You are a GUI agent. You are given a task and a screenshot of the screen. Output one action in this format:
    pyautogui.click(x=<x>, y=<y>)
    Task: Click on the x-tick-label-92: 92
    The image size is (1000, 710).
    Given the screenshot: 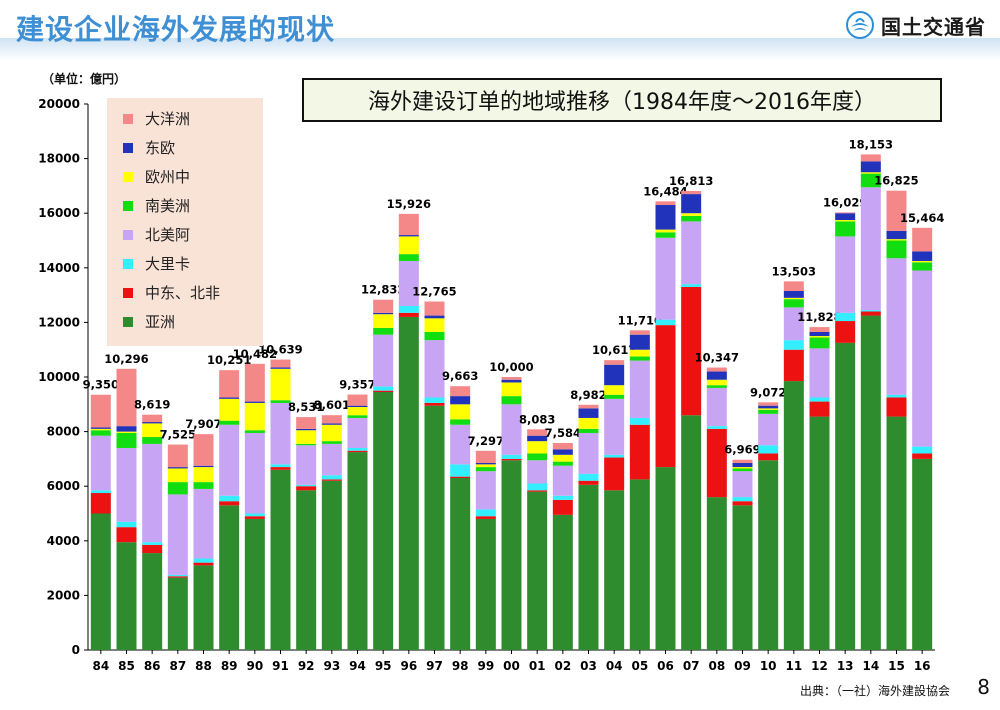 What is the action you would take?
    pyautogui.click(x=306, y=666)
    